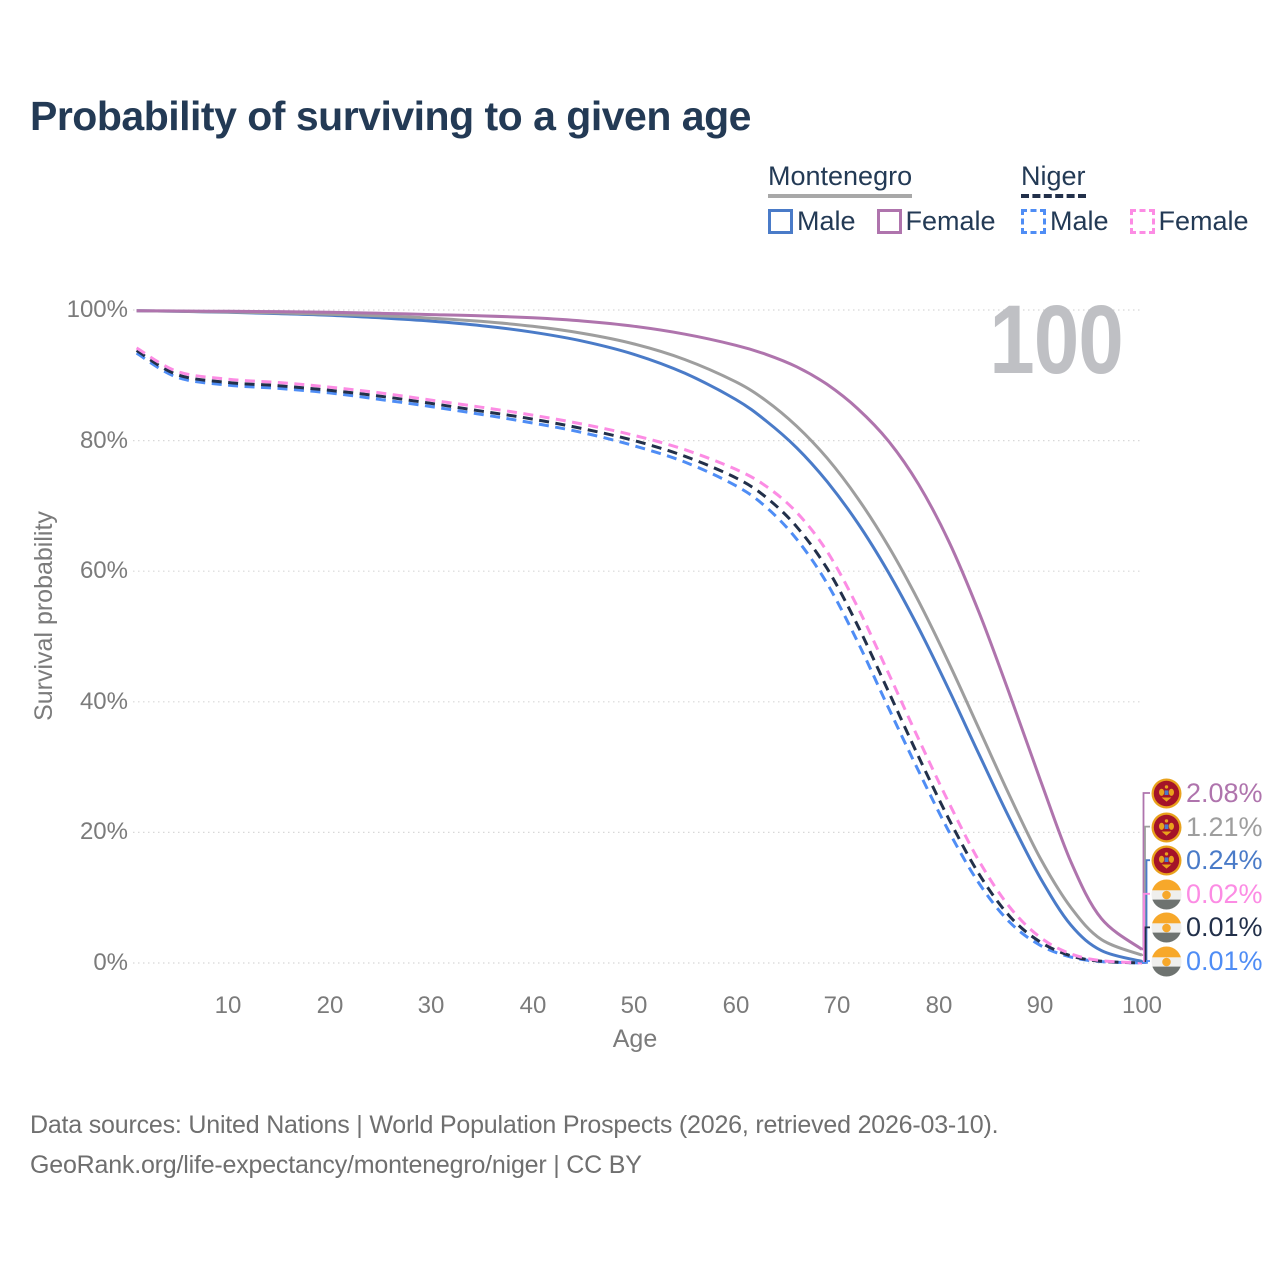 This screenshot has width=1280, height=1280. What do you see at coordinates (1146, 945) in the screenshot?
I see `leader-niger-total` at bounding box center [1146, 945].